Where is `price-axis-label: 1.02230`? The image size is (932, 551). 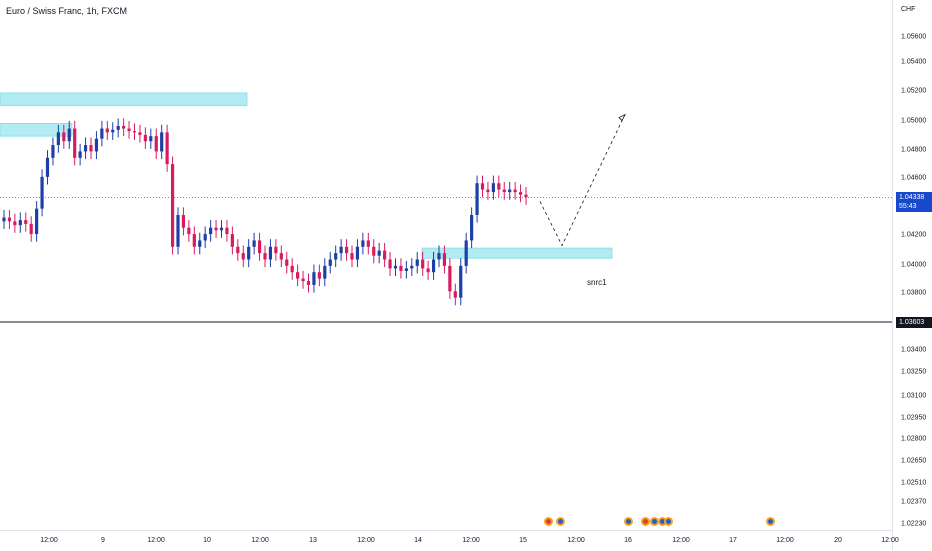 price-axis-label: 1.02230 is located at coordinates (914, 524).